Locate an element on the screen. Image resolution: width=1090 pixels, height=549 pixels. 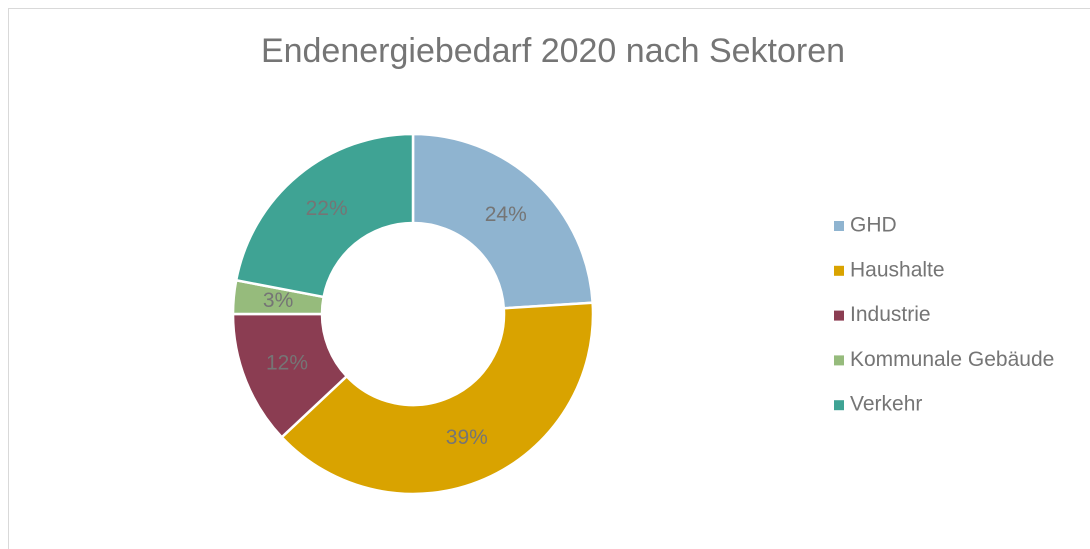
data-label: 24% is located at coordinates (506, 214).